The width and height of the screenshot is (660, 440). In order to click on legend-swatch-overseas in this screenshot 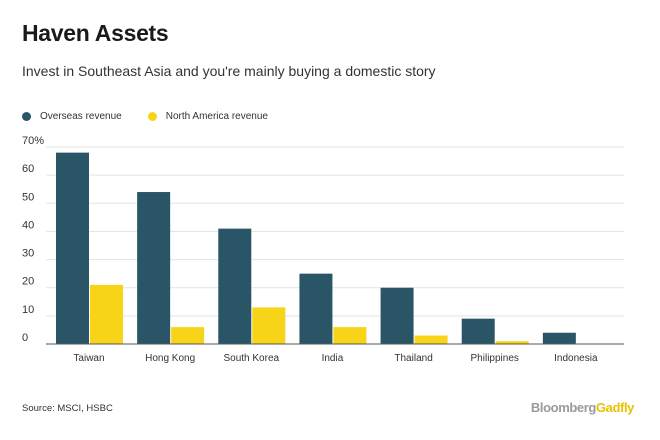, I will do `click(26, 116)`.